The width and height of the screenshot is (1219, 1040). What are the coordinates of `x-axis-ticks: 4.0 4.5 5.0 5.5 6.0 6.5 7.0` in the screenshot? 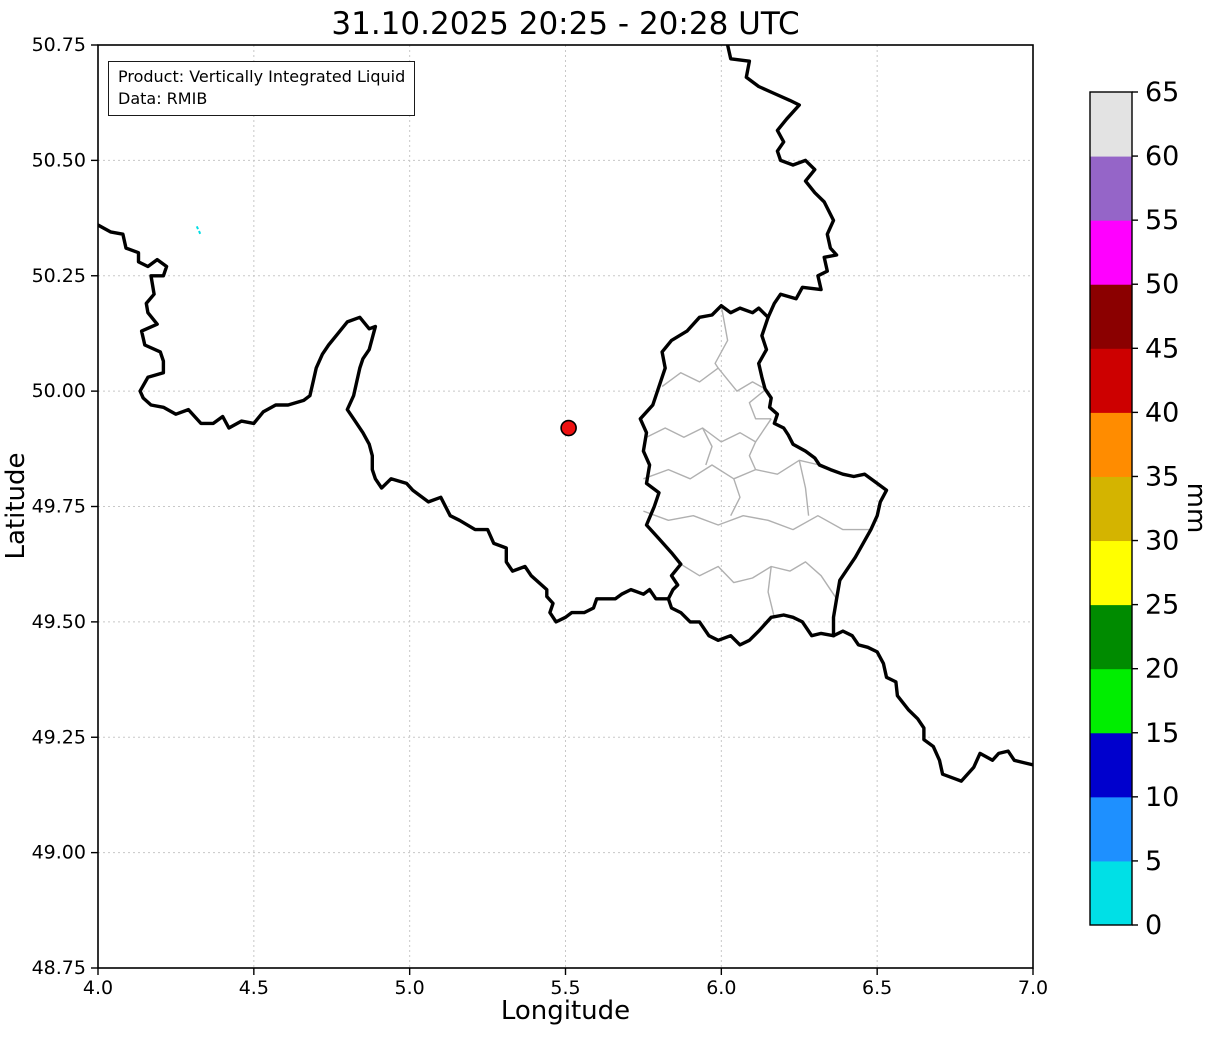 It's located at (565, 983).